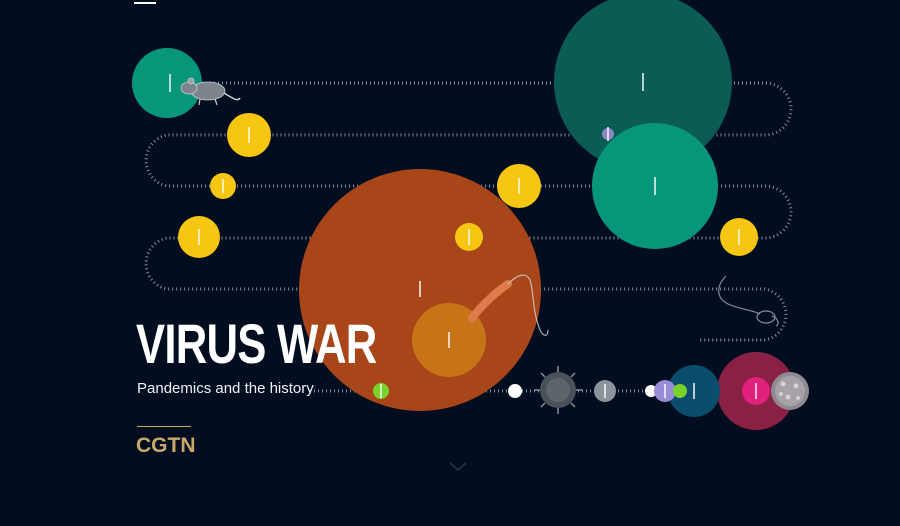  Describe the element at coordinates (166, 445) in the screenshot. I see `brand-logo: CGTN` at that location.